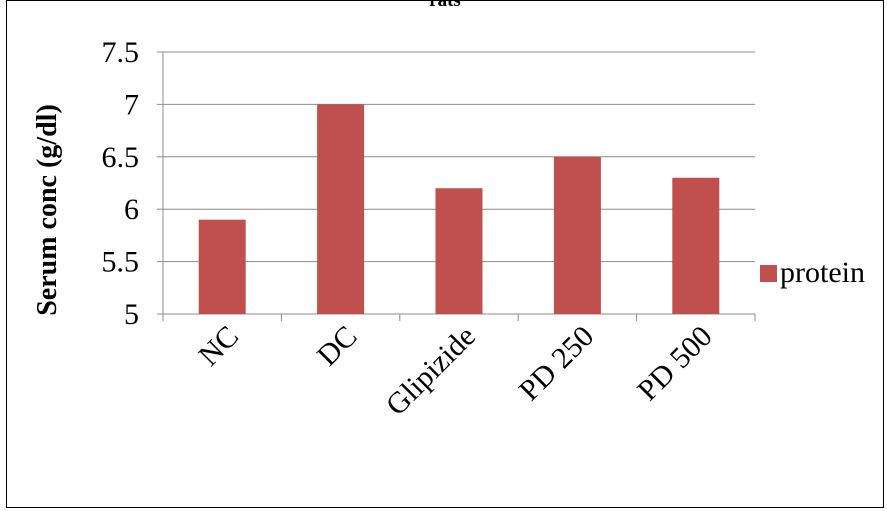 The image size is (887, 511). Describe the element at coordinates (445, 5) in the screenshot. I see `chart-title: rats` at that location.